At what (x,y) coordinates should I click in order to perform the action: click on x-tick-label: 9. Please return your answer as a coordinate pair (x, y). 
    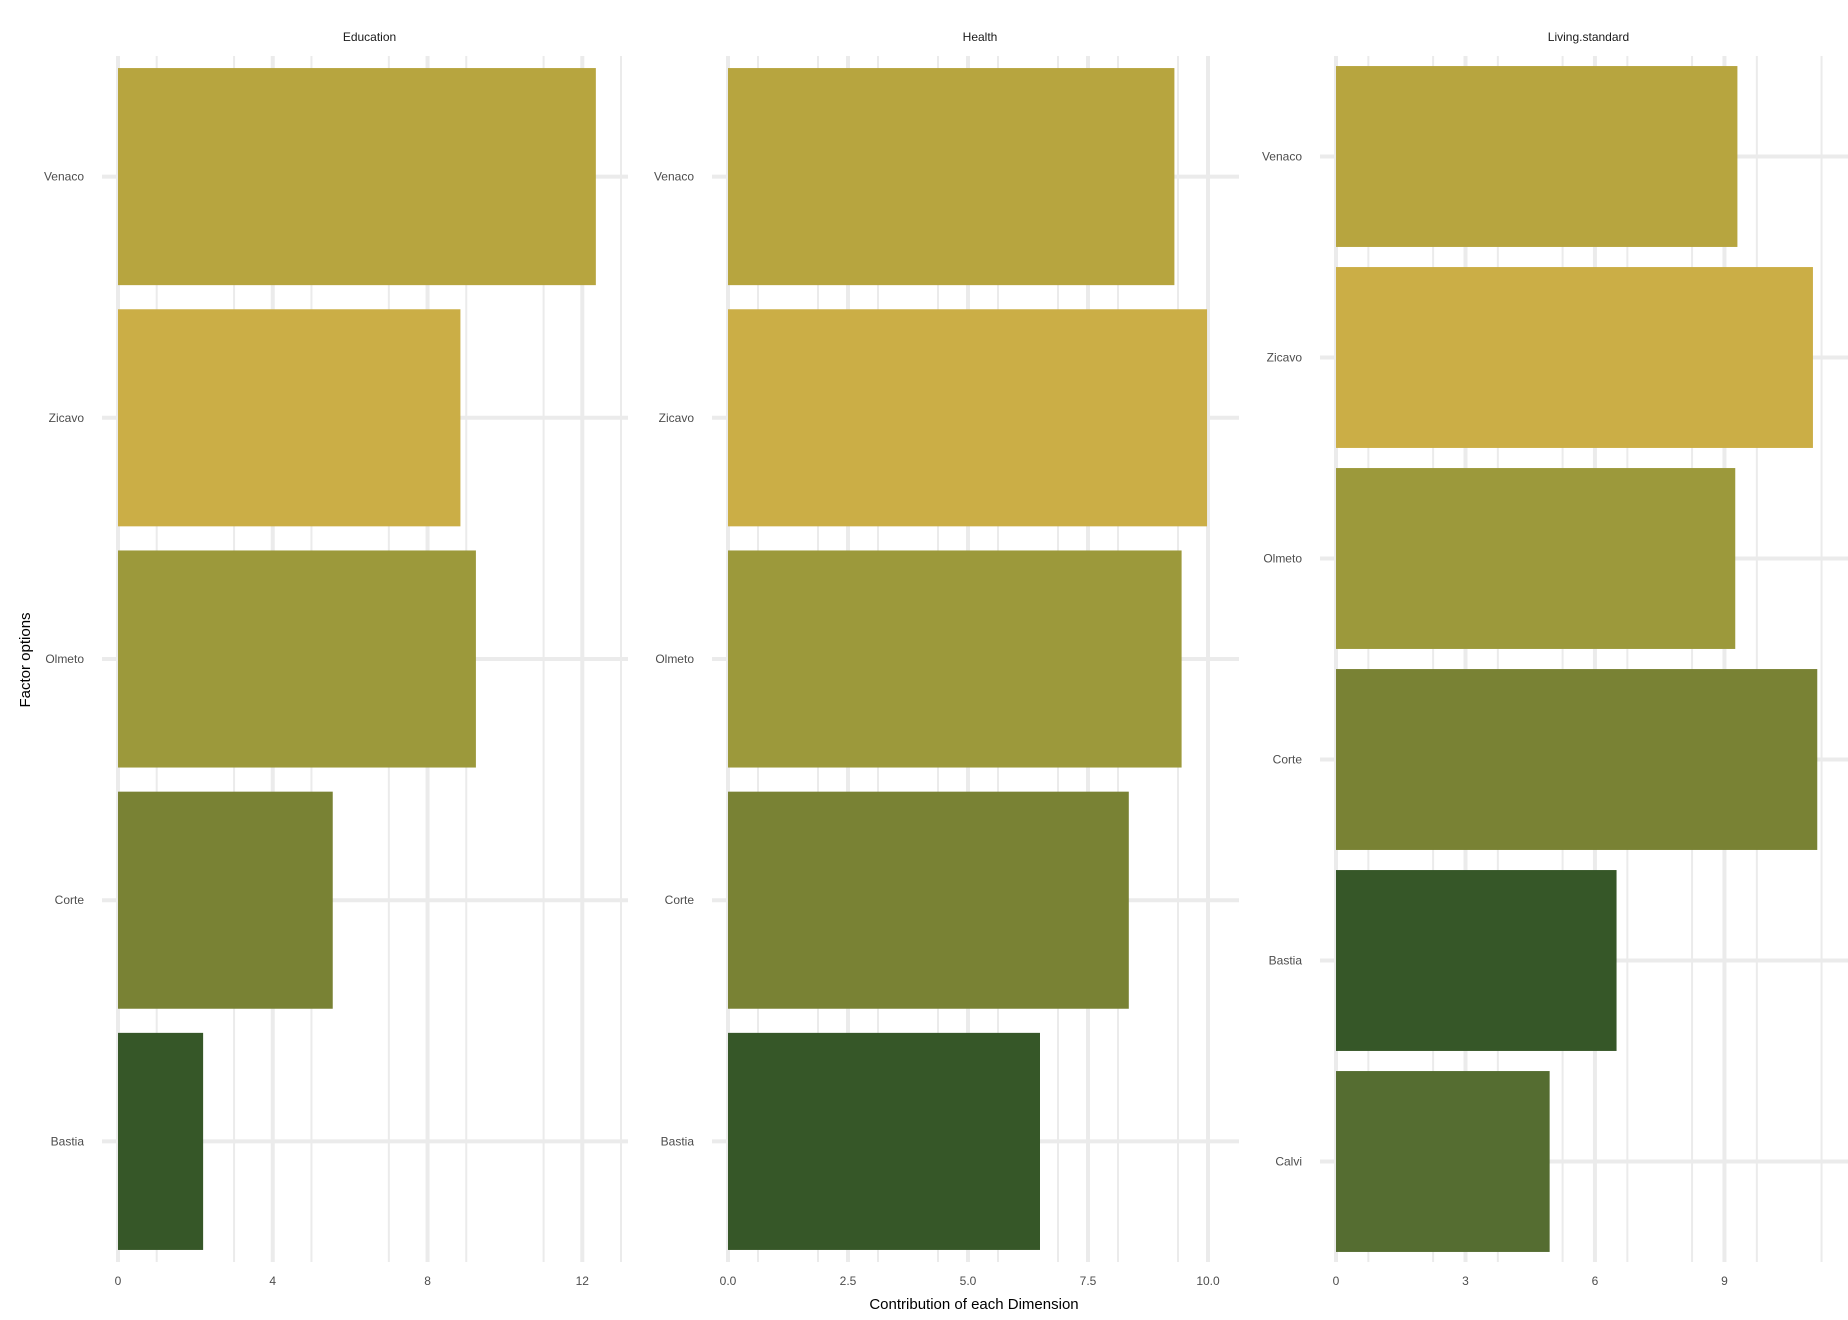
    Looking at the image, I should click on (1724, 1281).